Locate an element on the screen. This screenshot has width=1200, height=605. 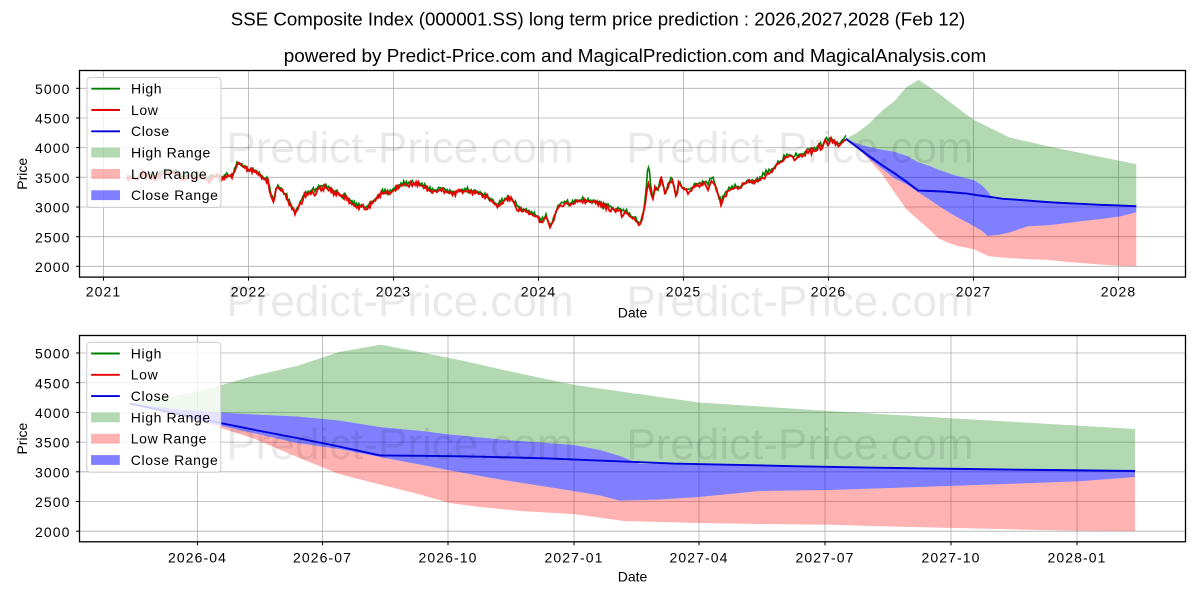
svg-text: 2025 is located at coordinates (684, 292).